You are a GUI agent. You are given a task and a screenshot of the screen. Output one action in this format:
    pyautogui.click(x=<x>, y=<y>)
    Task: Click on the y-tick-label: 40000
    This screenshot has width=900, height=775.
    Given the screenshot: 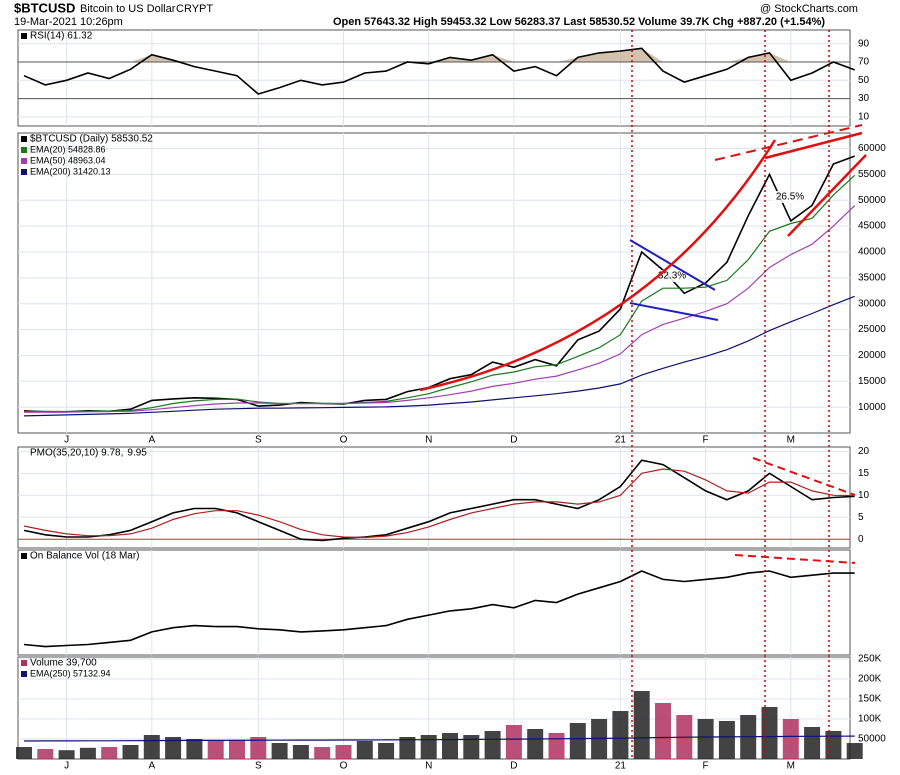 What is the action you would take?
    pyautogui.click(x=872, y=252)
    